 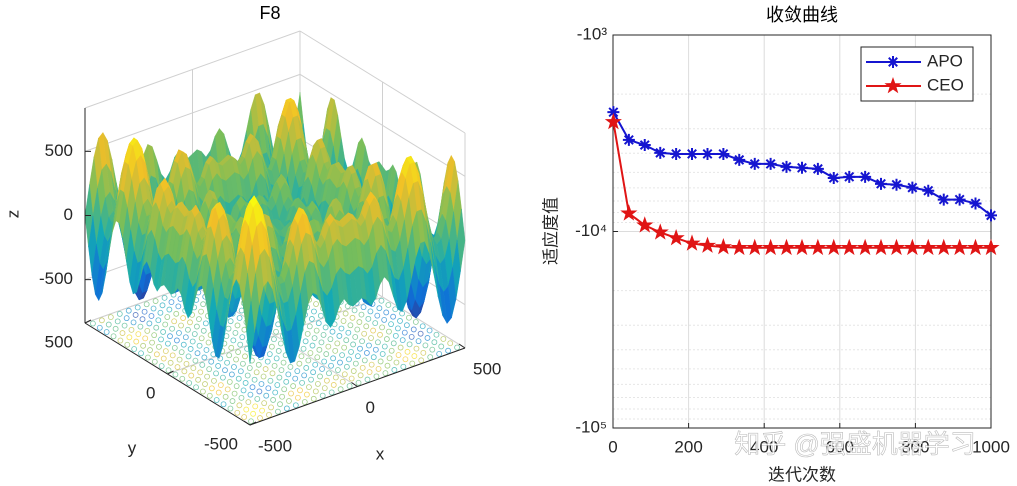 I want to click on surface-patch, so click(x=250, y=332).